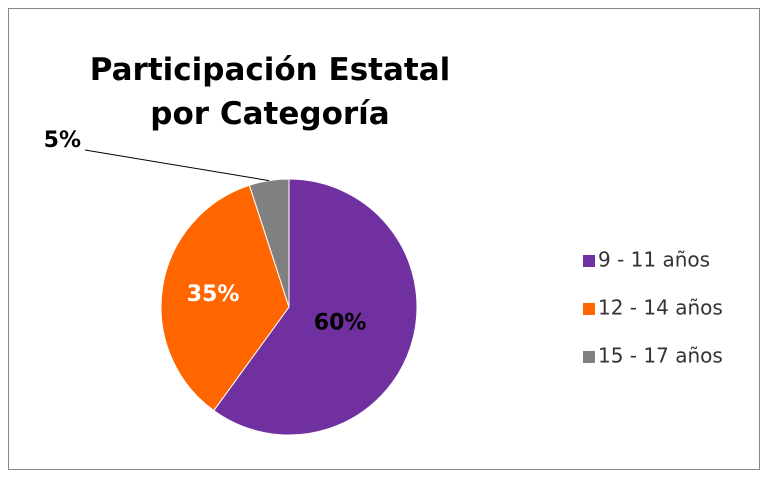 This screenshot has height=480, width=770. Describe the element at coordinates (213, 294) in the screenshot. I see `data-label: 35%` at that location.